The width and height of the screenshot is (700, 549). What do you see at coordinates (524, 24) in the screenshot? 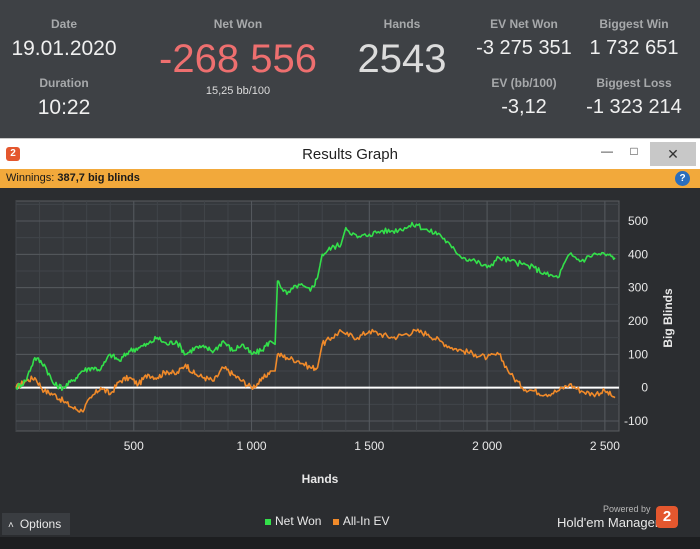
I see `ev-net-won-label: EV Net Won` at bounding box center [524, 24].